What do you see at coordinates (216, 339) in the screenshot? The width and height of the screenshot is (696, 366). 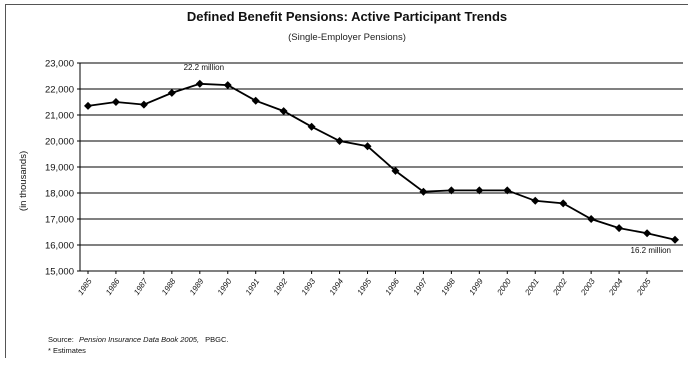 I see `source-org: PBGC.` at bounding box center [216, 339].